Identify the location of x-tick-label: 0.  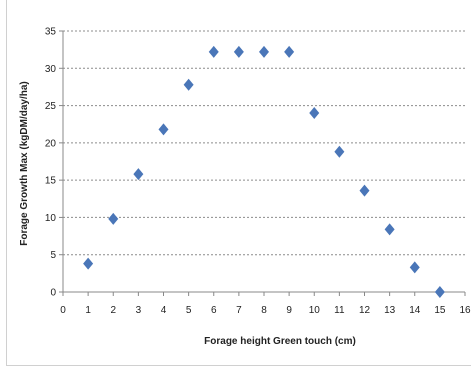
(63, 310).